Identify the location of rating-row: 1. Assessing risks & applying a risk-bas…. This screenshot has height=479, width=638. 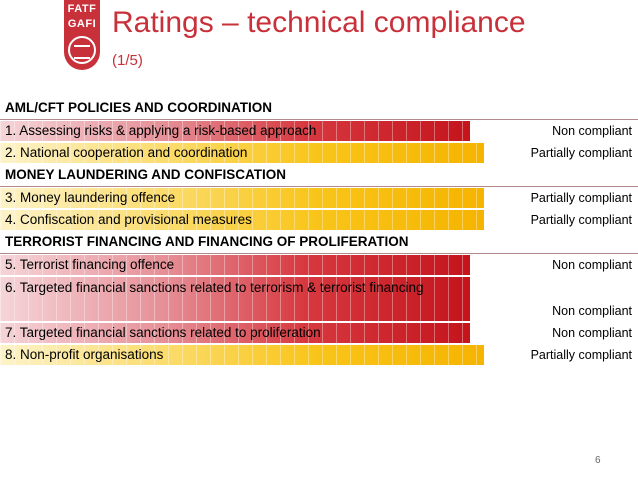
(319, 131).